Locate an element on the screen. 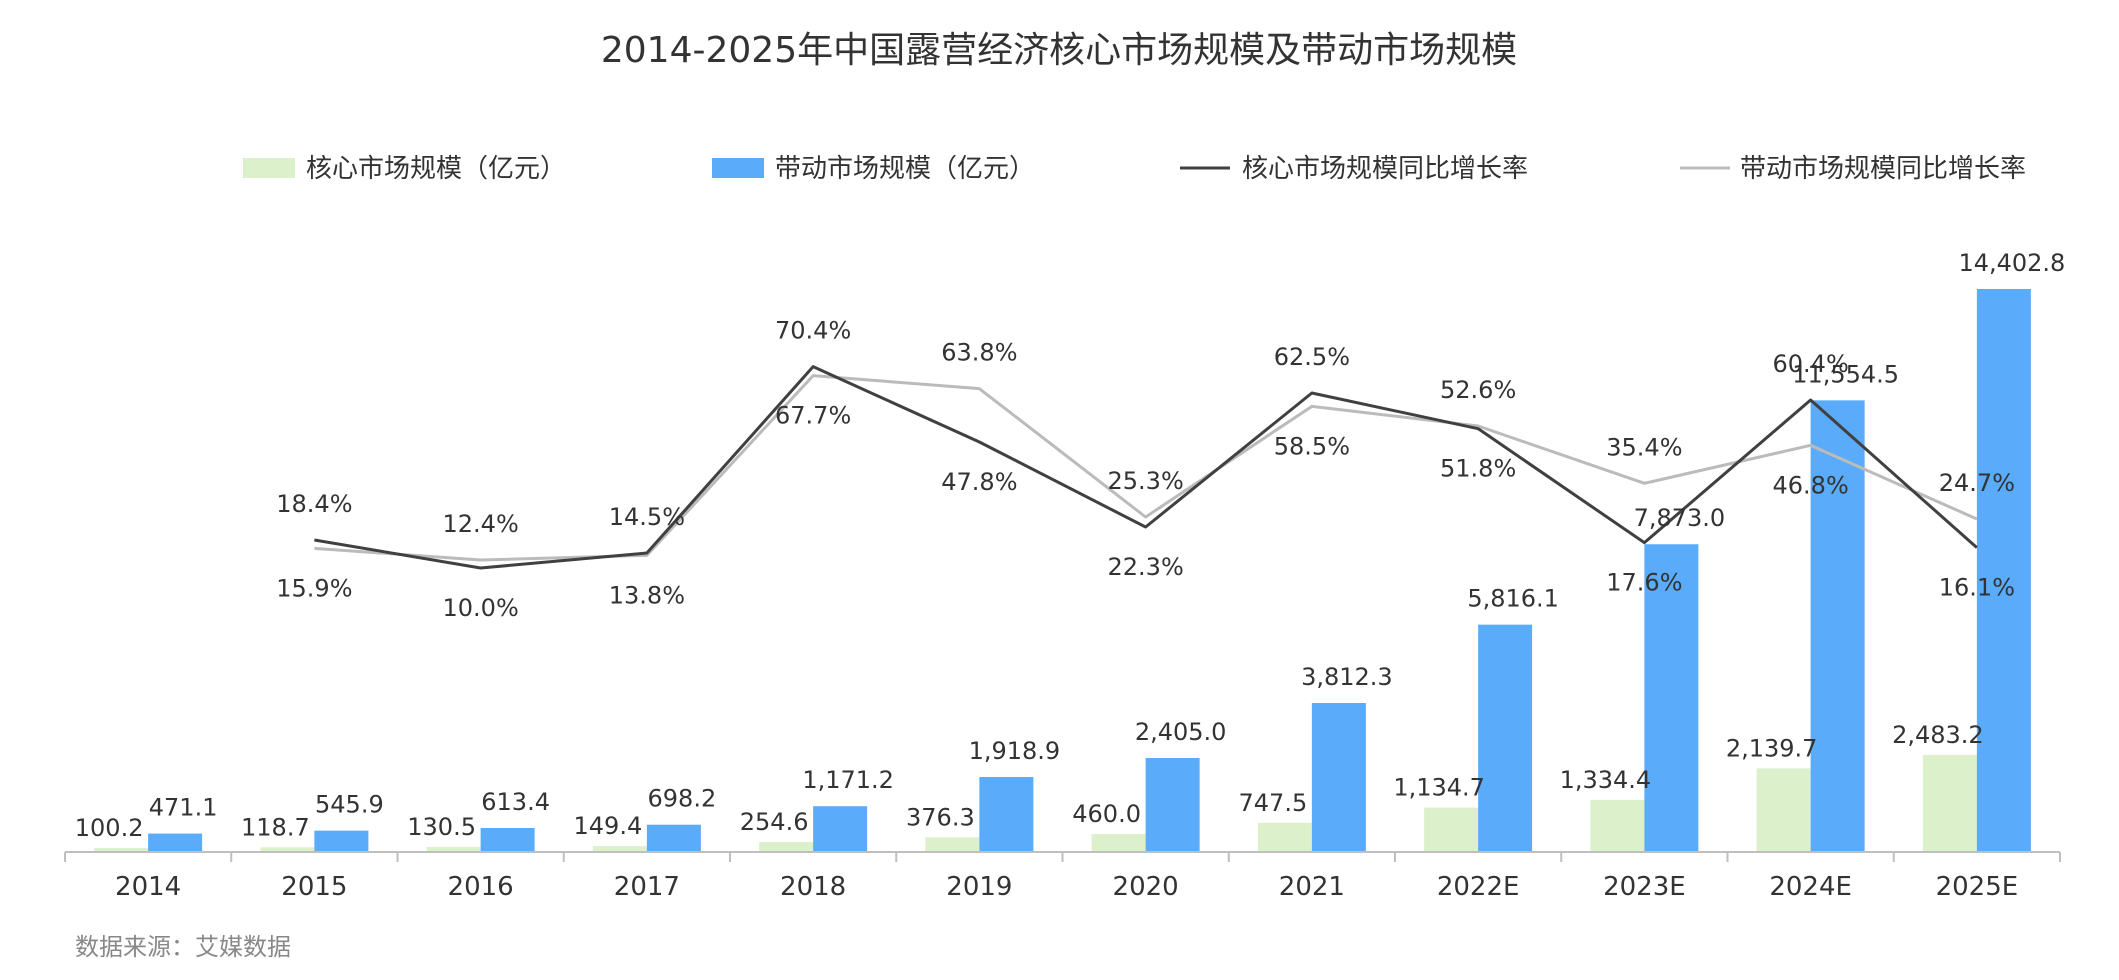 The height and width of the screenshot is (980, 2119). label-driven-growth-2023E: 35.4% is located at coordinates (1644, 447).